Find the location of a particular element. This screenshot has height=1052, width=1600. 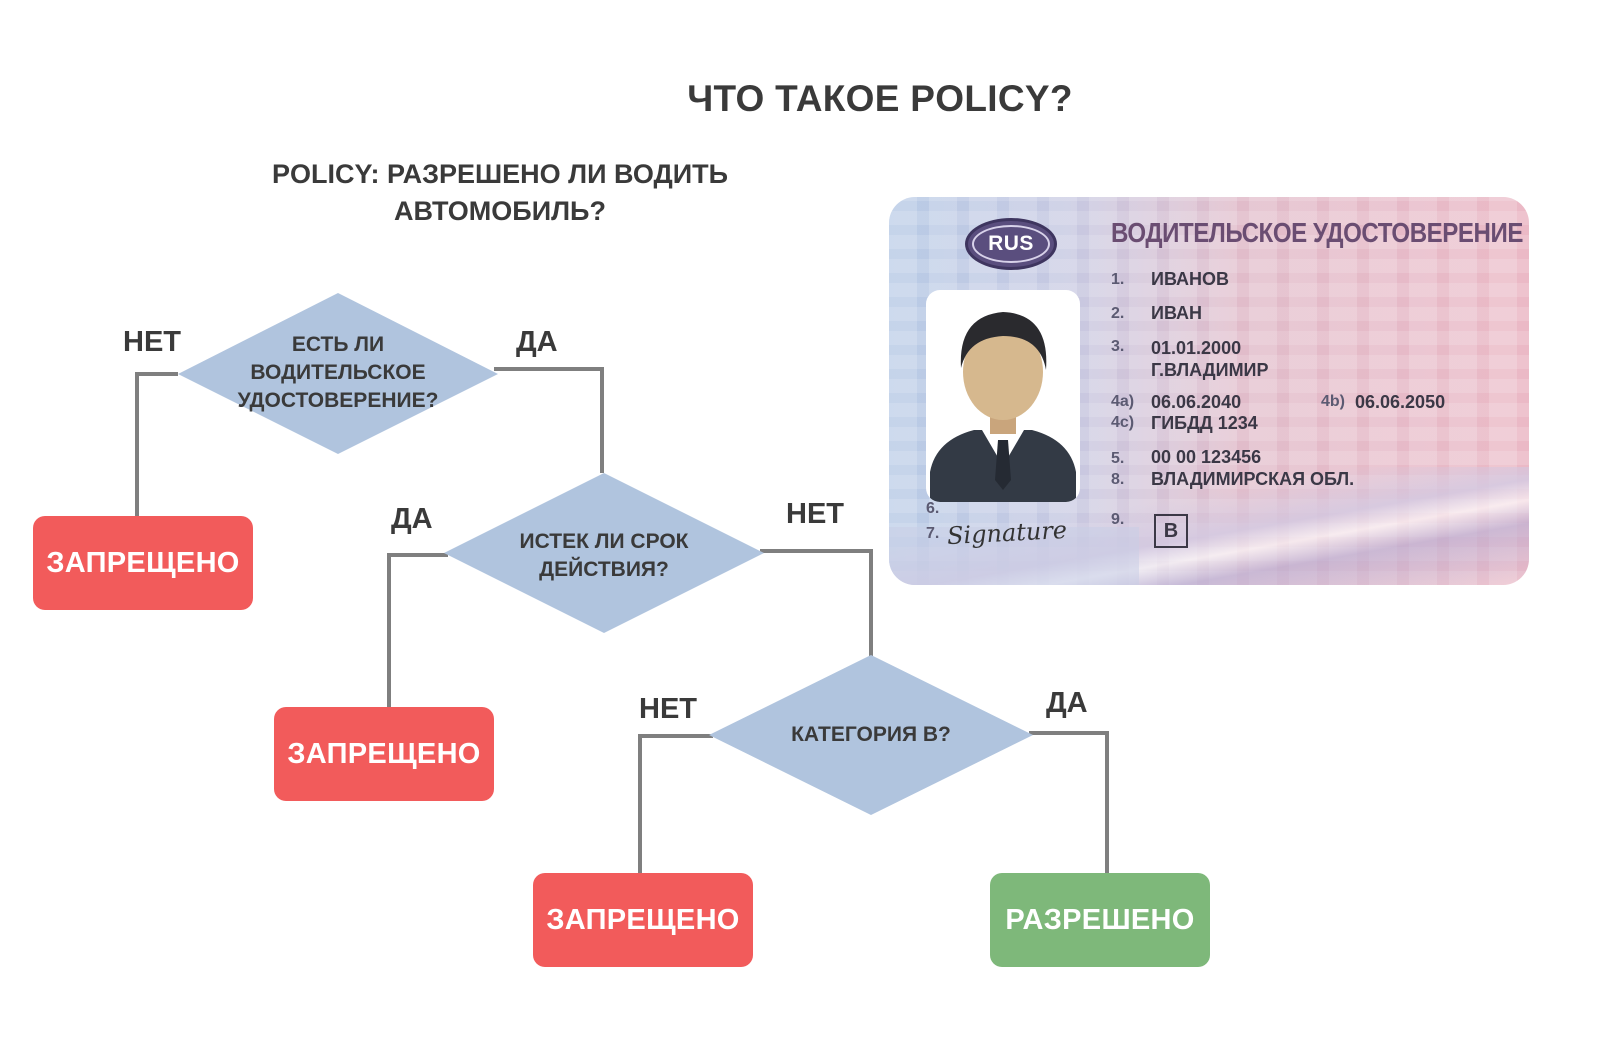

edge-label-d3-yes: ДА is located at coordinates (1067, 703).